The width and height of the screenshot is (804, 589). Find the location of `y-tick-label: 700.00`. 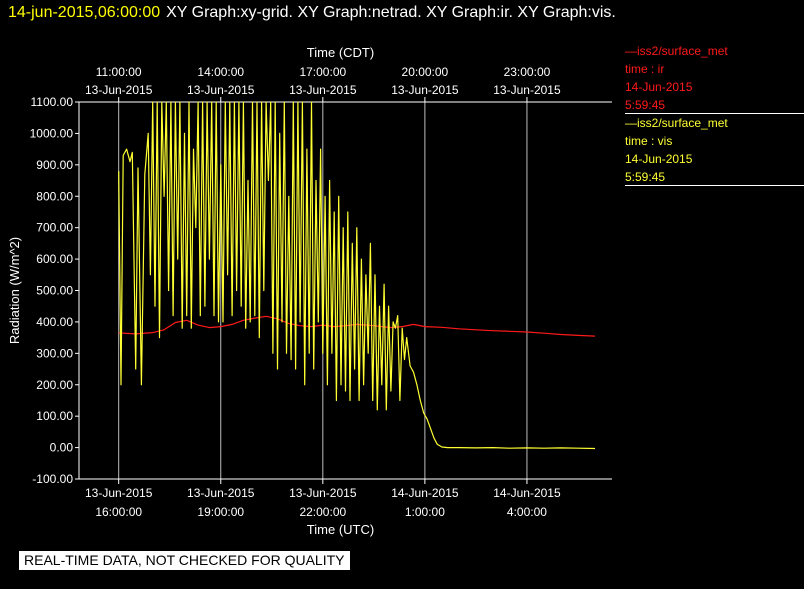

y-tick-label: 700.00 is located at coordinates (54, 228).